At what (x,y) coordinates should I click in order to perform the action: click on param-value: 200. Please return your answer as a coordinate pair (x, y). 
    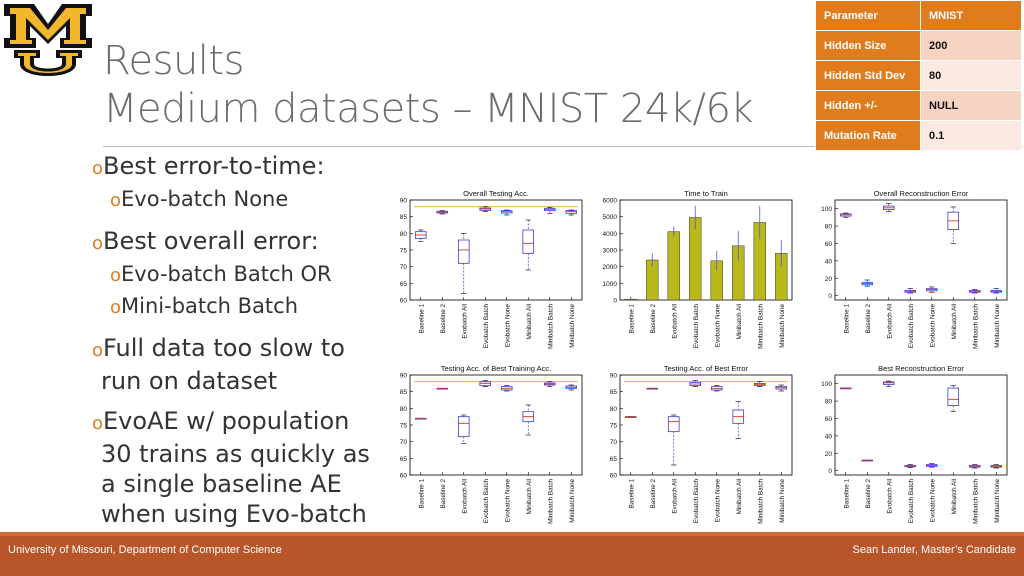
    Looking at the image, I should click on (971, 45).